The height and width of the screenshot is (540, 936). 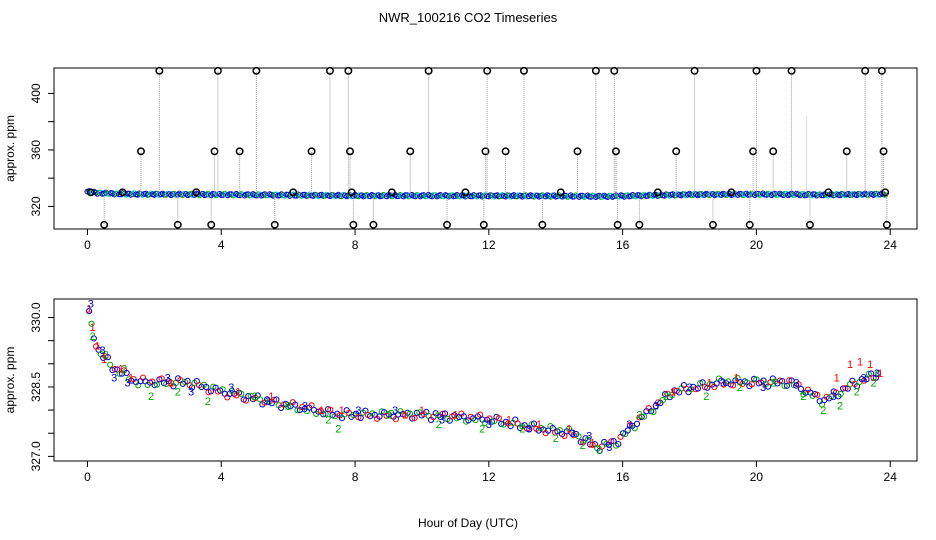 I want to click on x-tick-label: 4, so click(x=221, y=477).